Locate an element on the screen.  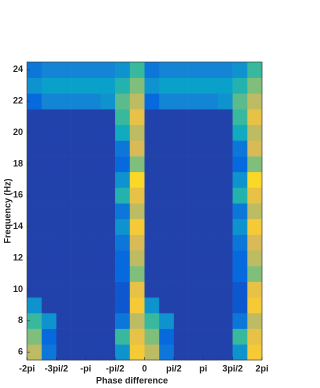
y-tick-label: 24 is located at coordinates (18, 69).